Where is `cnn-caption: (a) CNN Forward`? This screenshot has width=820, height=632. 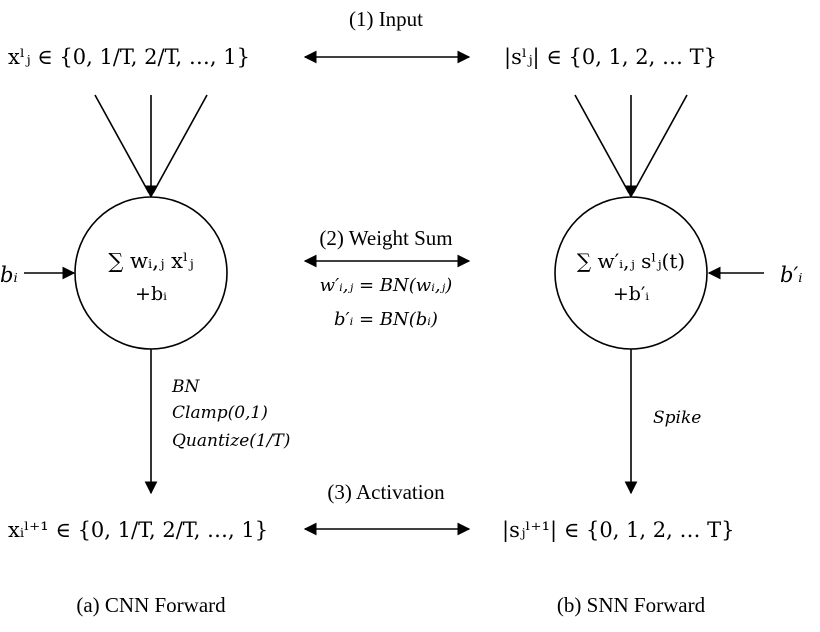 cnn-caption: (a) CNN Forward is located at coordinates (151, 605).